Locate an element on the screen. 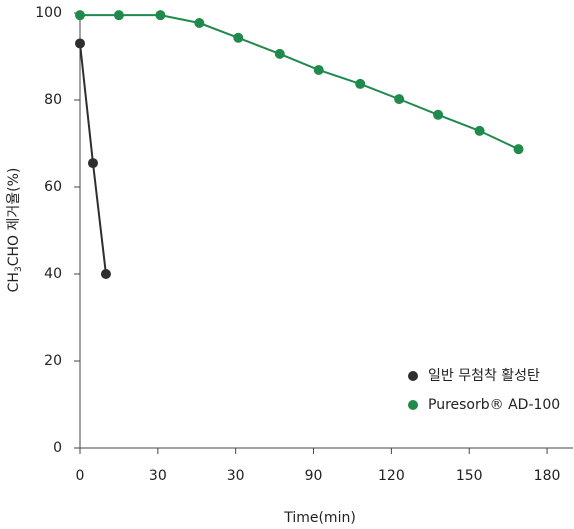 The image size is (574, 529). y-label-part: CH is located at coordinates (14, 282).